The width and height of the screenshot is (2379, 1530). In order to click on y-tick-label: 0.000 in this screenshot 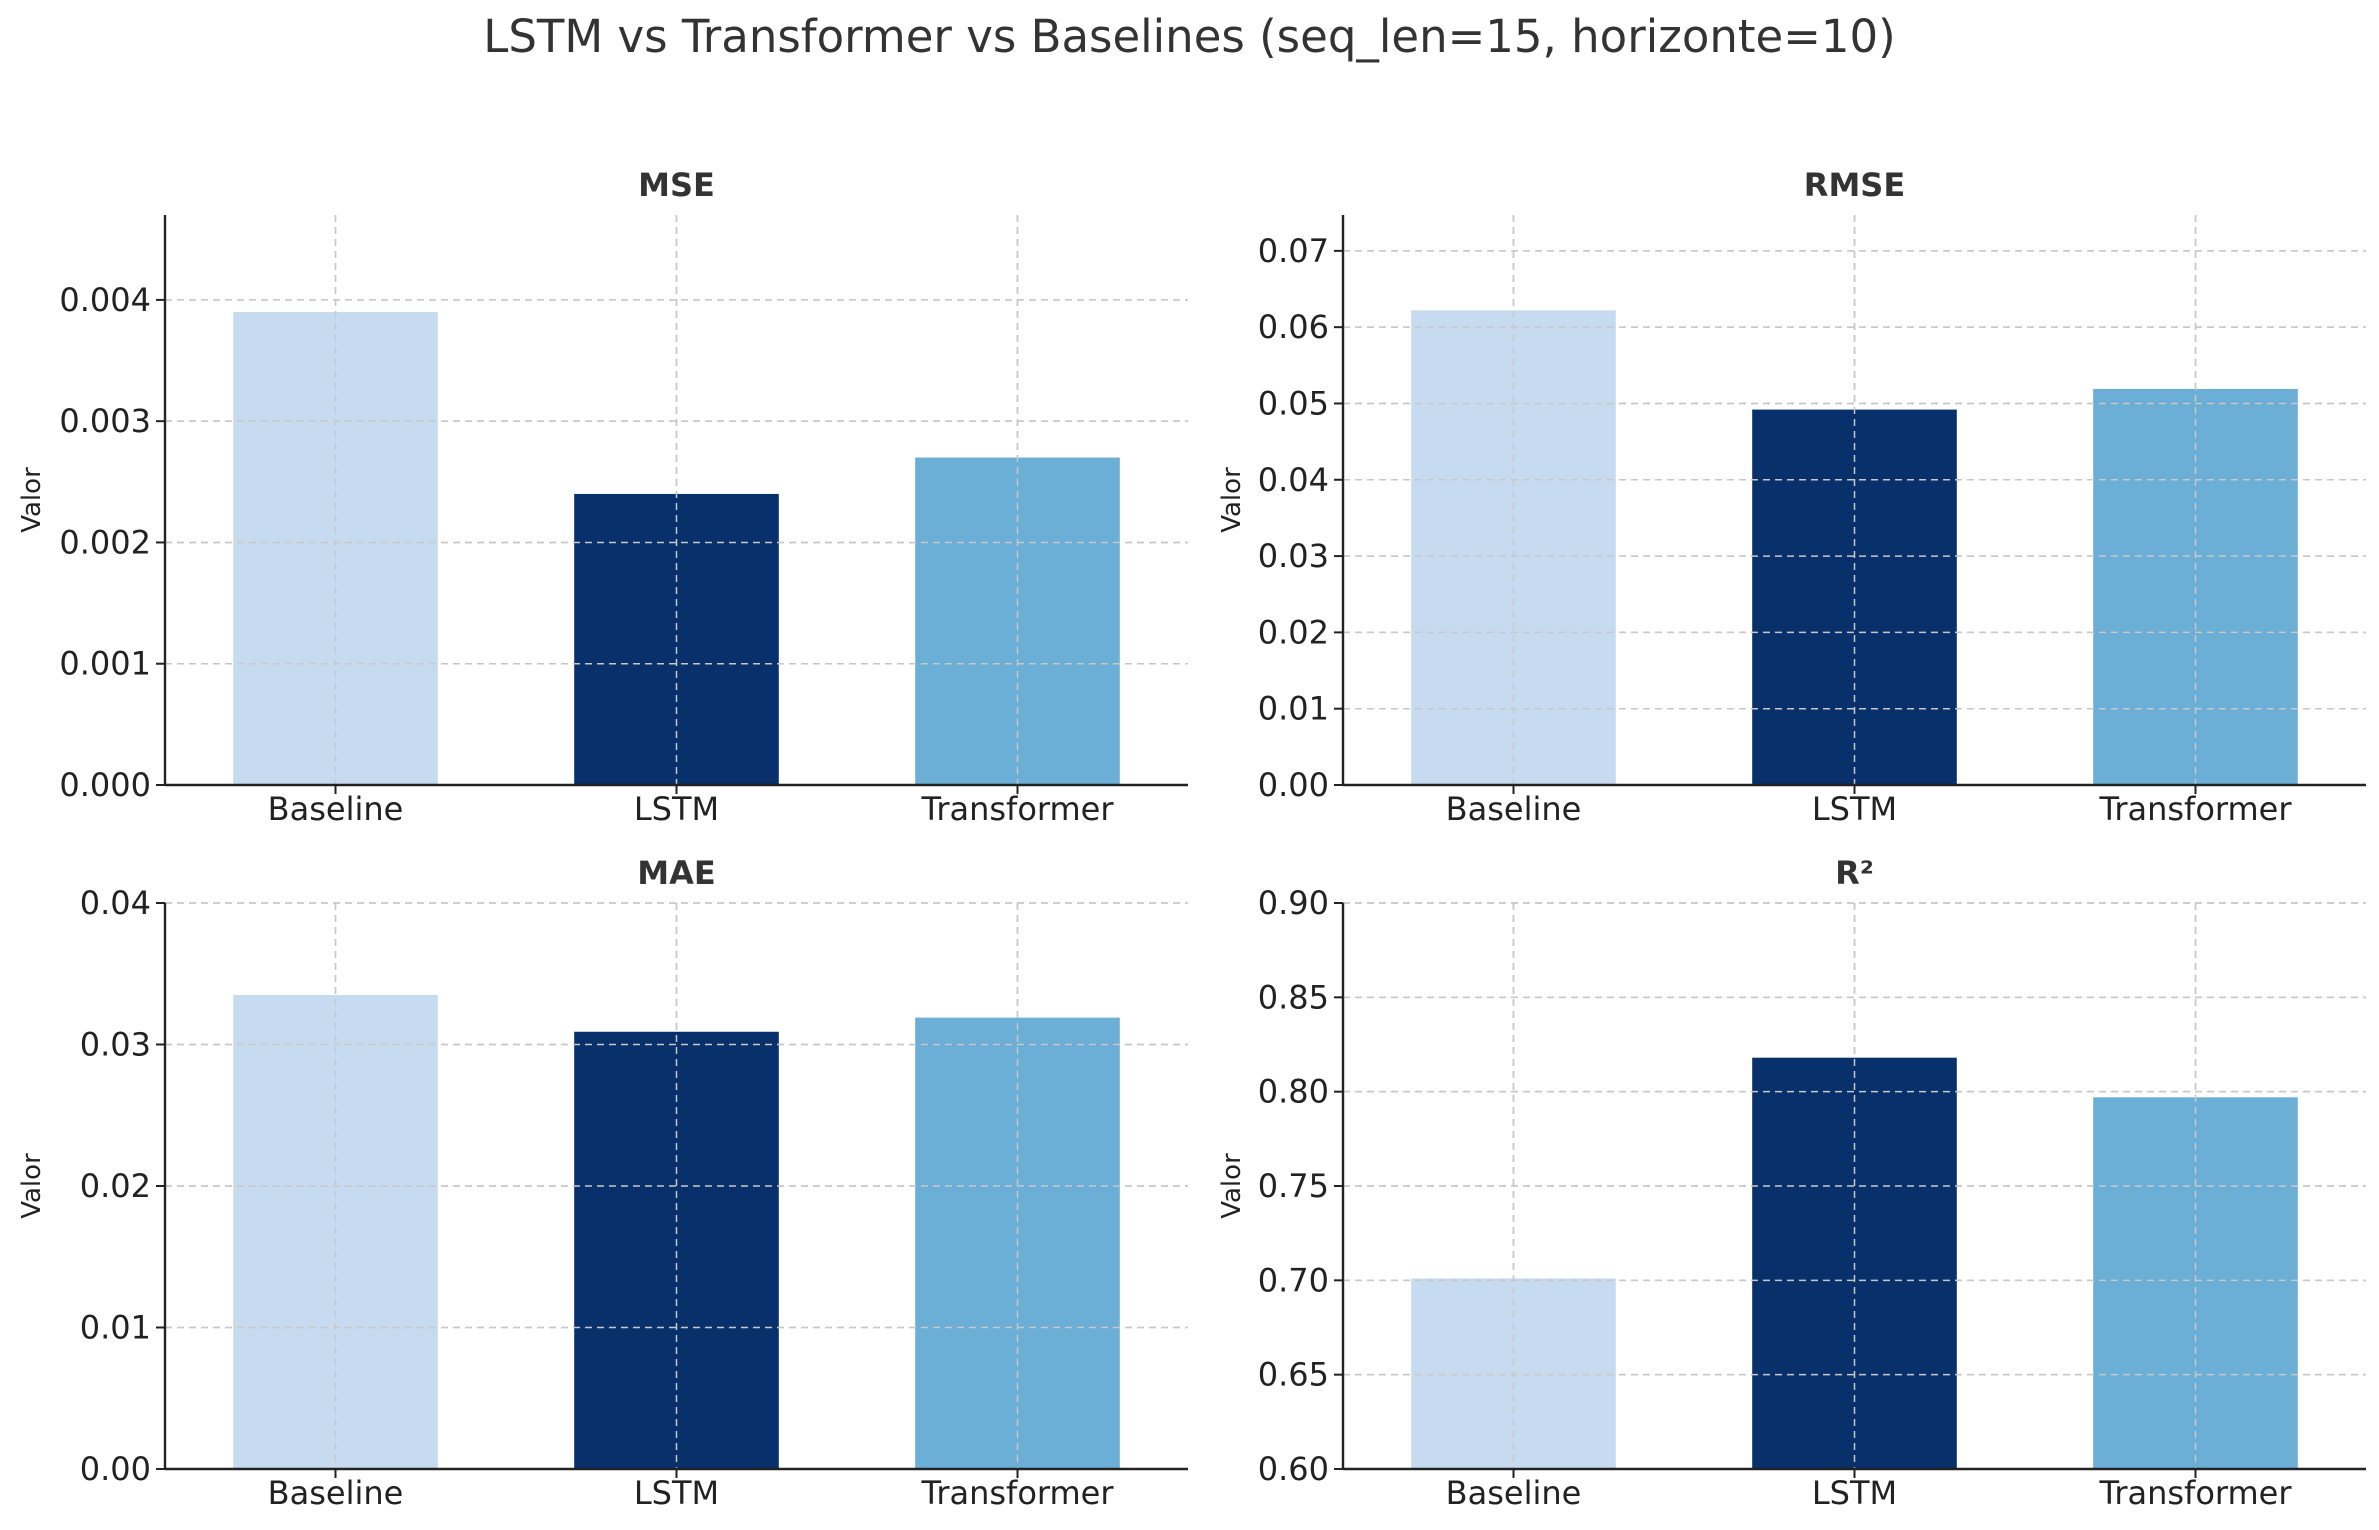, I will do `click(105, 785)`.